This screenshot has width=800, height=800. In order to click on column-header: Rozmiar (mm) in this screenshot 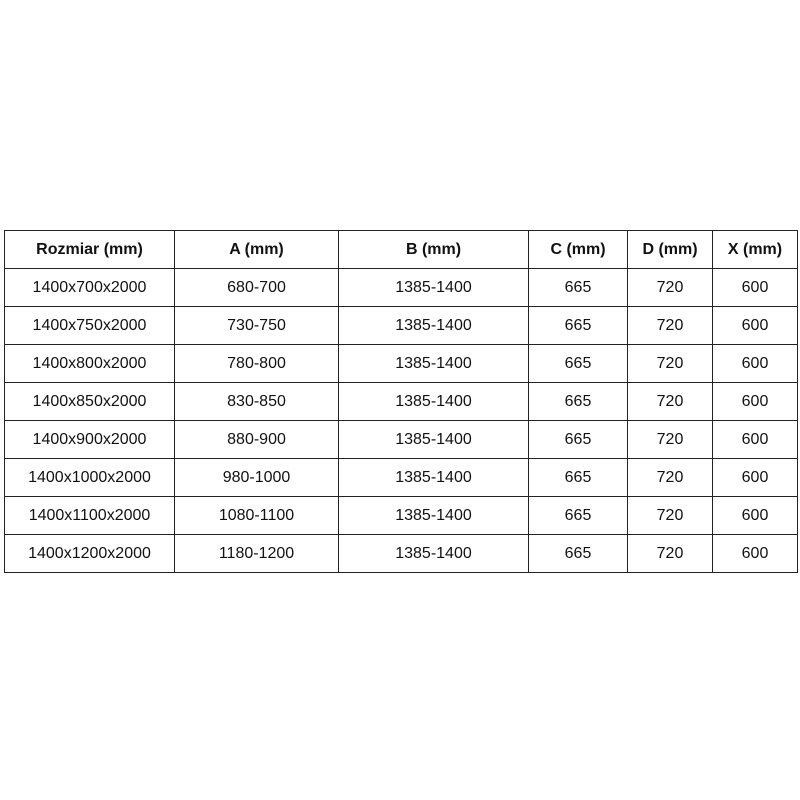, I will do `click(89, 249)`.